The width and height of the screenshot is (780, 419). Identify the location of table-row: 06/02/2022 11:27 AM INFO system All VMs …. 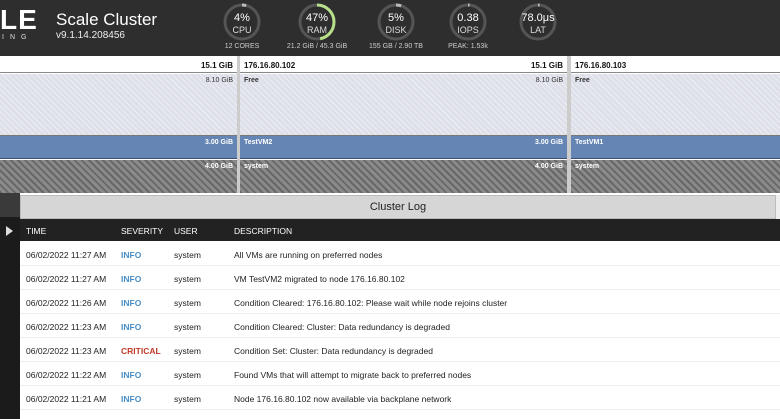
(400, 254).